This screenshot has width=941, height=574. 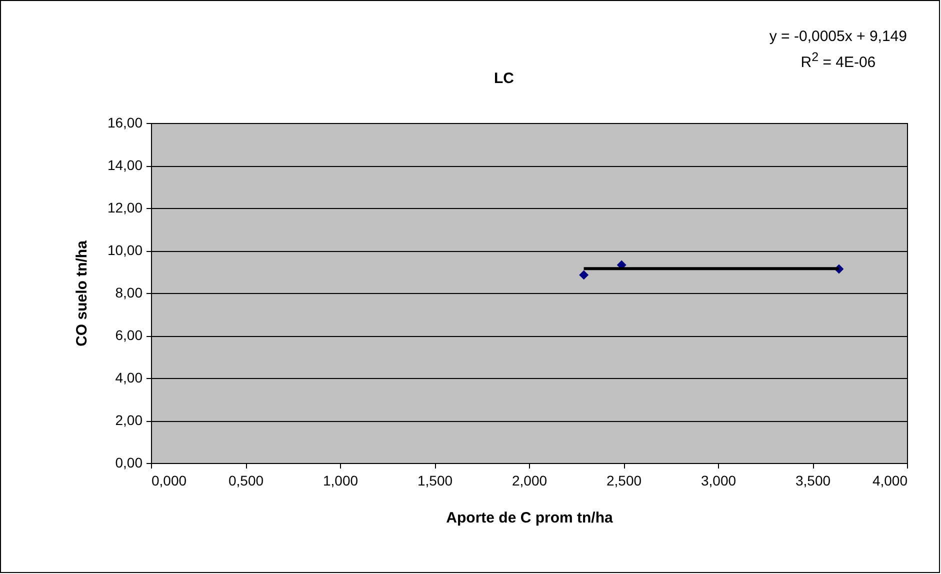 I want to click on x-tick-label: 2,000, so click(x=530, y=480).